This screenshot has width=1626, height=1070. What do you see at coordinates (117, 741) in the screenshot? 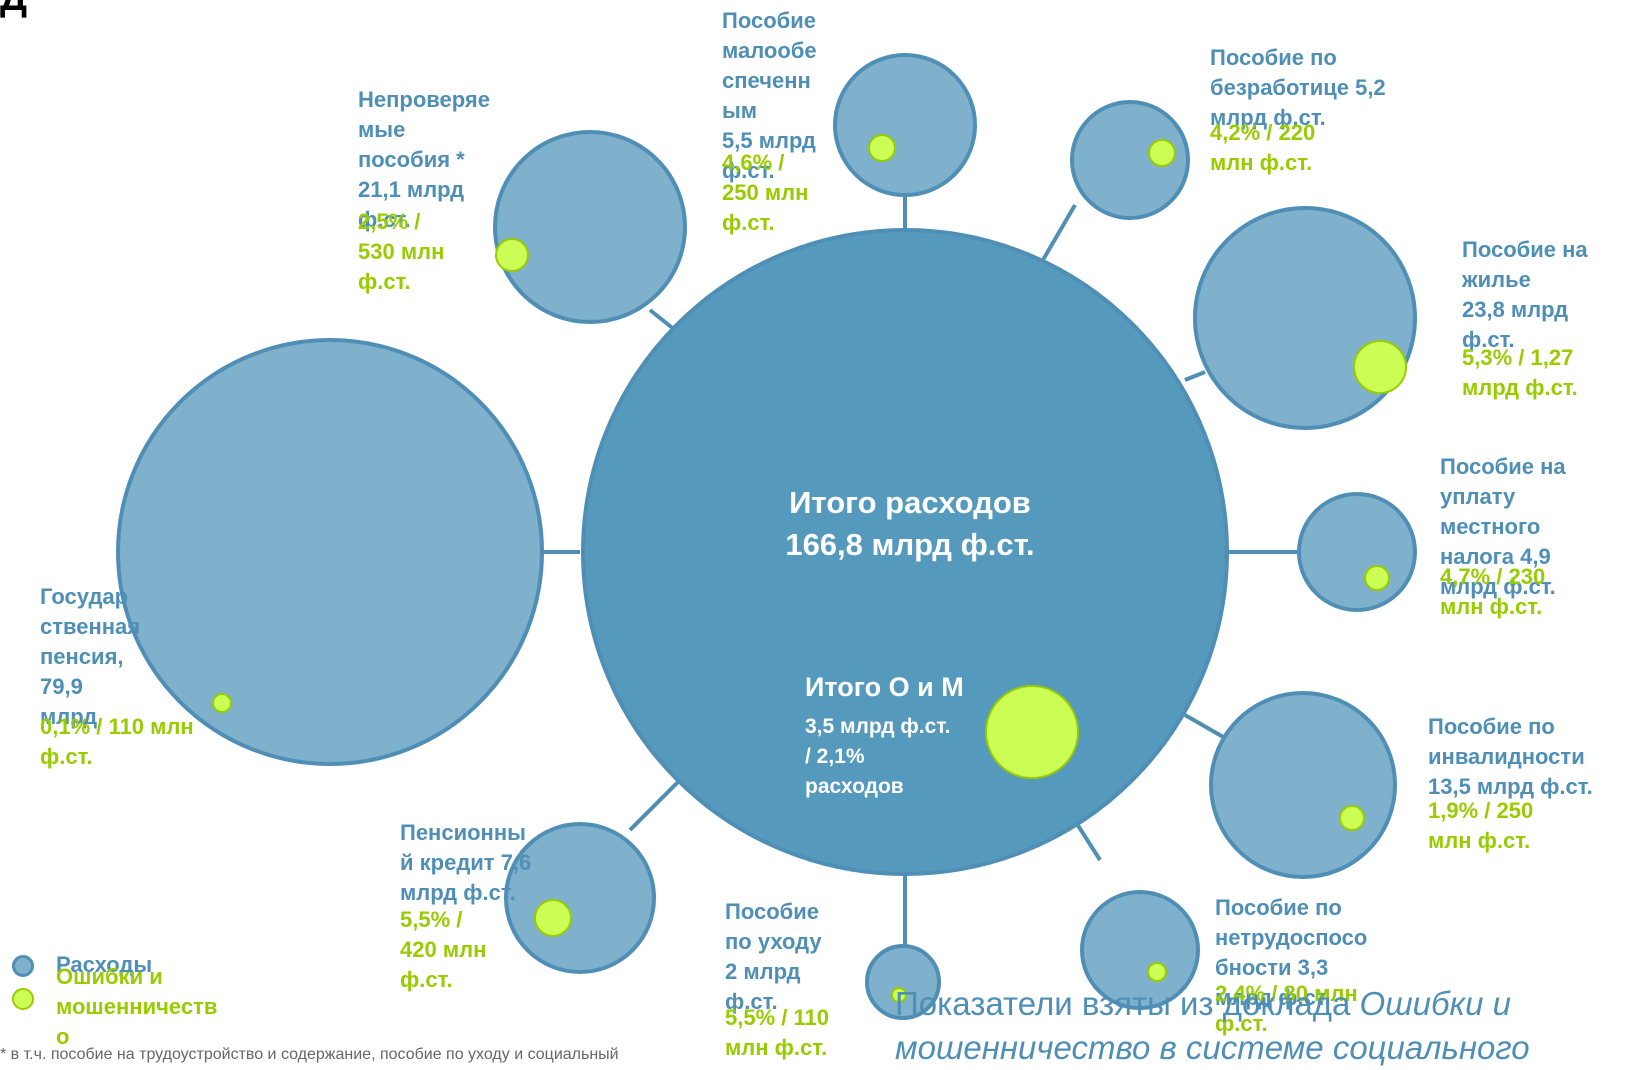
I see `fraud-label-state-pension: 0,1% / 110 млн ф.ст.` at bounding box center [117, 741].